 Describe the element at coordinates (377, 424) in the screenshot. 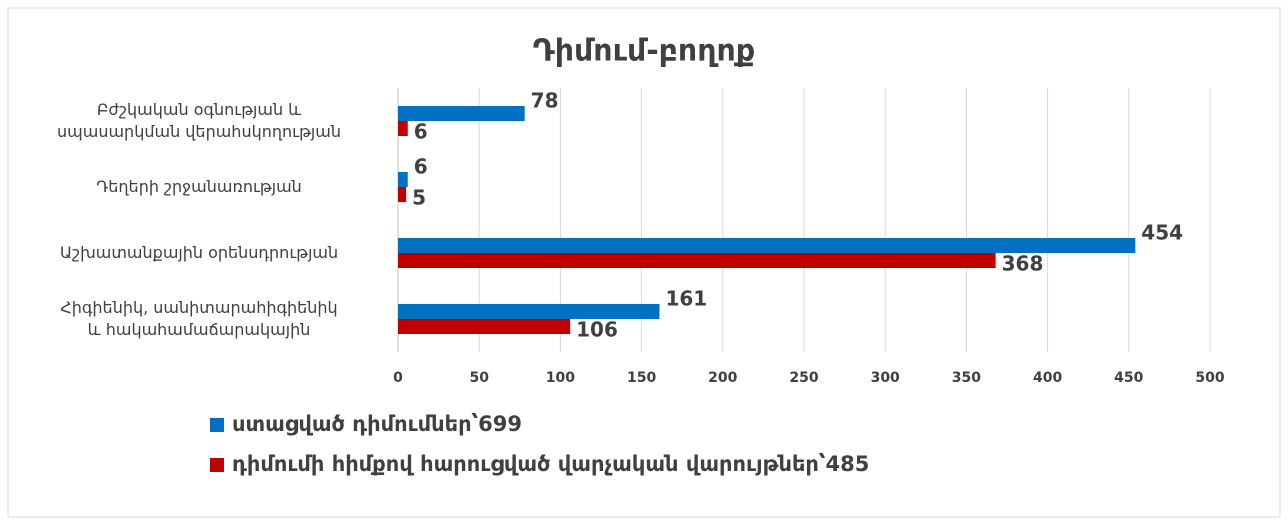

I see `legend-label: ստացված դիմումներ՝699` at that location.